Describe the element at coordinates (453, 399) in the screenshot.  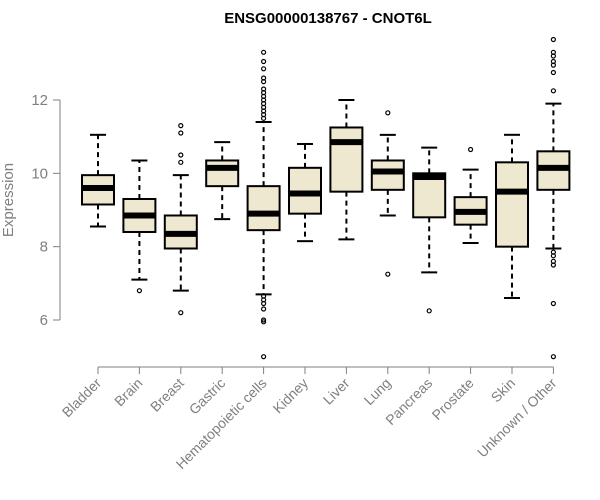
I see `x-tick-label: Prostate` at that location.